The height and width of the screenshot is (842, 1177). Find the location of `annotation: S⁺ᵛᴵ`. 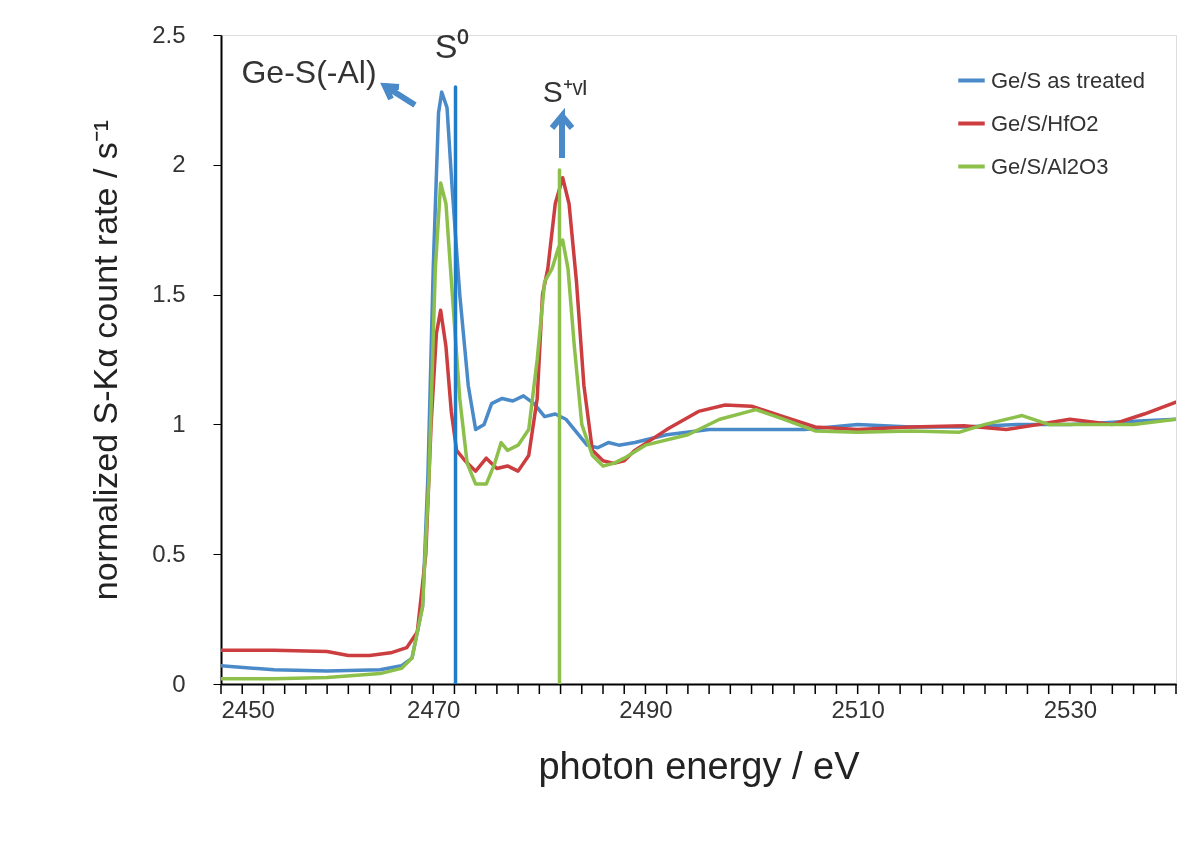

annotation: S⁺ᵛᴵ is located at coordinates (565, 91).